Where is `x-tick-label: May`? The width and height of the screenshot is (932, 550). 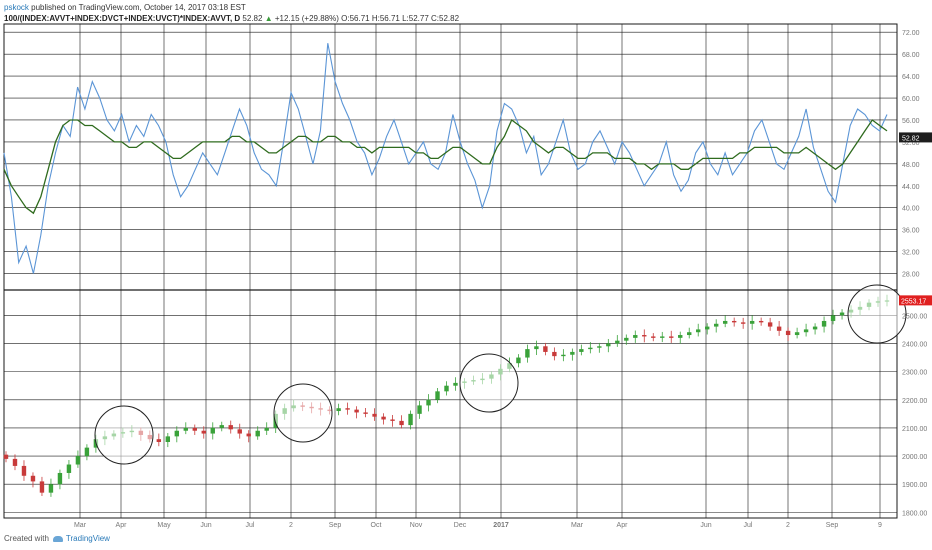 x-tick-label: May is located at coordinates (164, 525).